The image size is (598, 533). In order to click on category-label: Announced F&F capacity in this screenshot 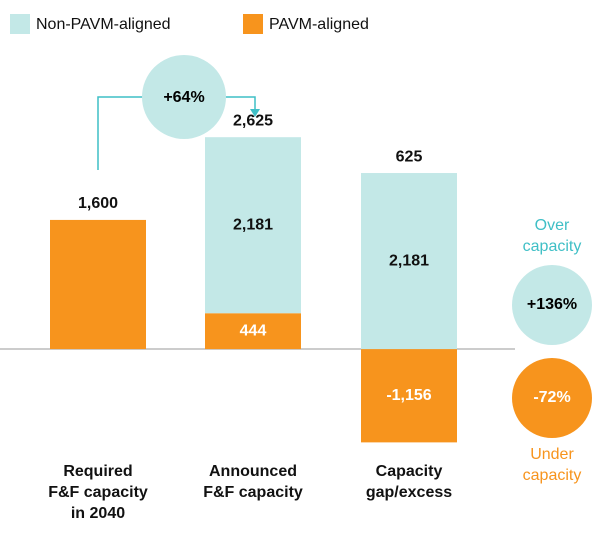, I will do `click(253, 482)`.